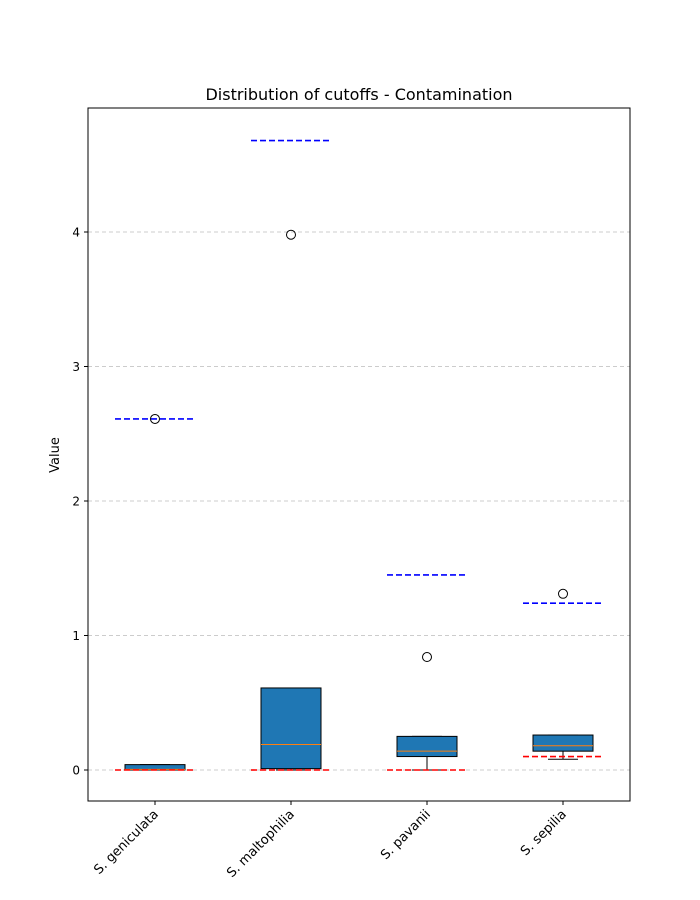 This screenshot has width=700, height=900. I want to click on y-axis: 0 1 2 3 4, so click(80, 502).